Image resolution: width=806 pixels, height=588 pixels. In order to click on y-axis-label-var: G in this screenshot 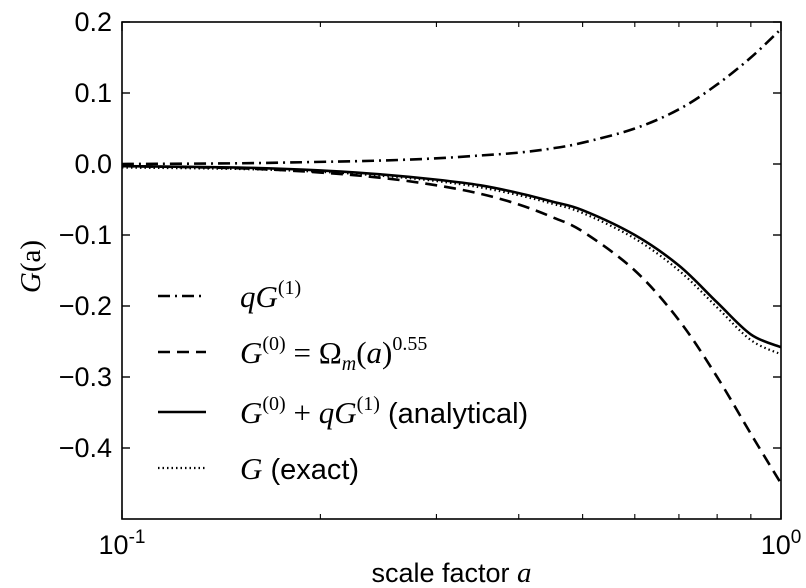, I will do `click(31, 282)`.